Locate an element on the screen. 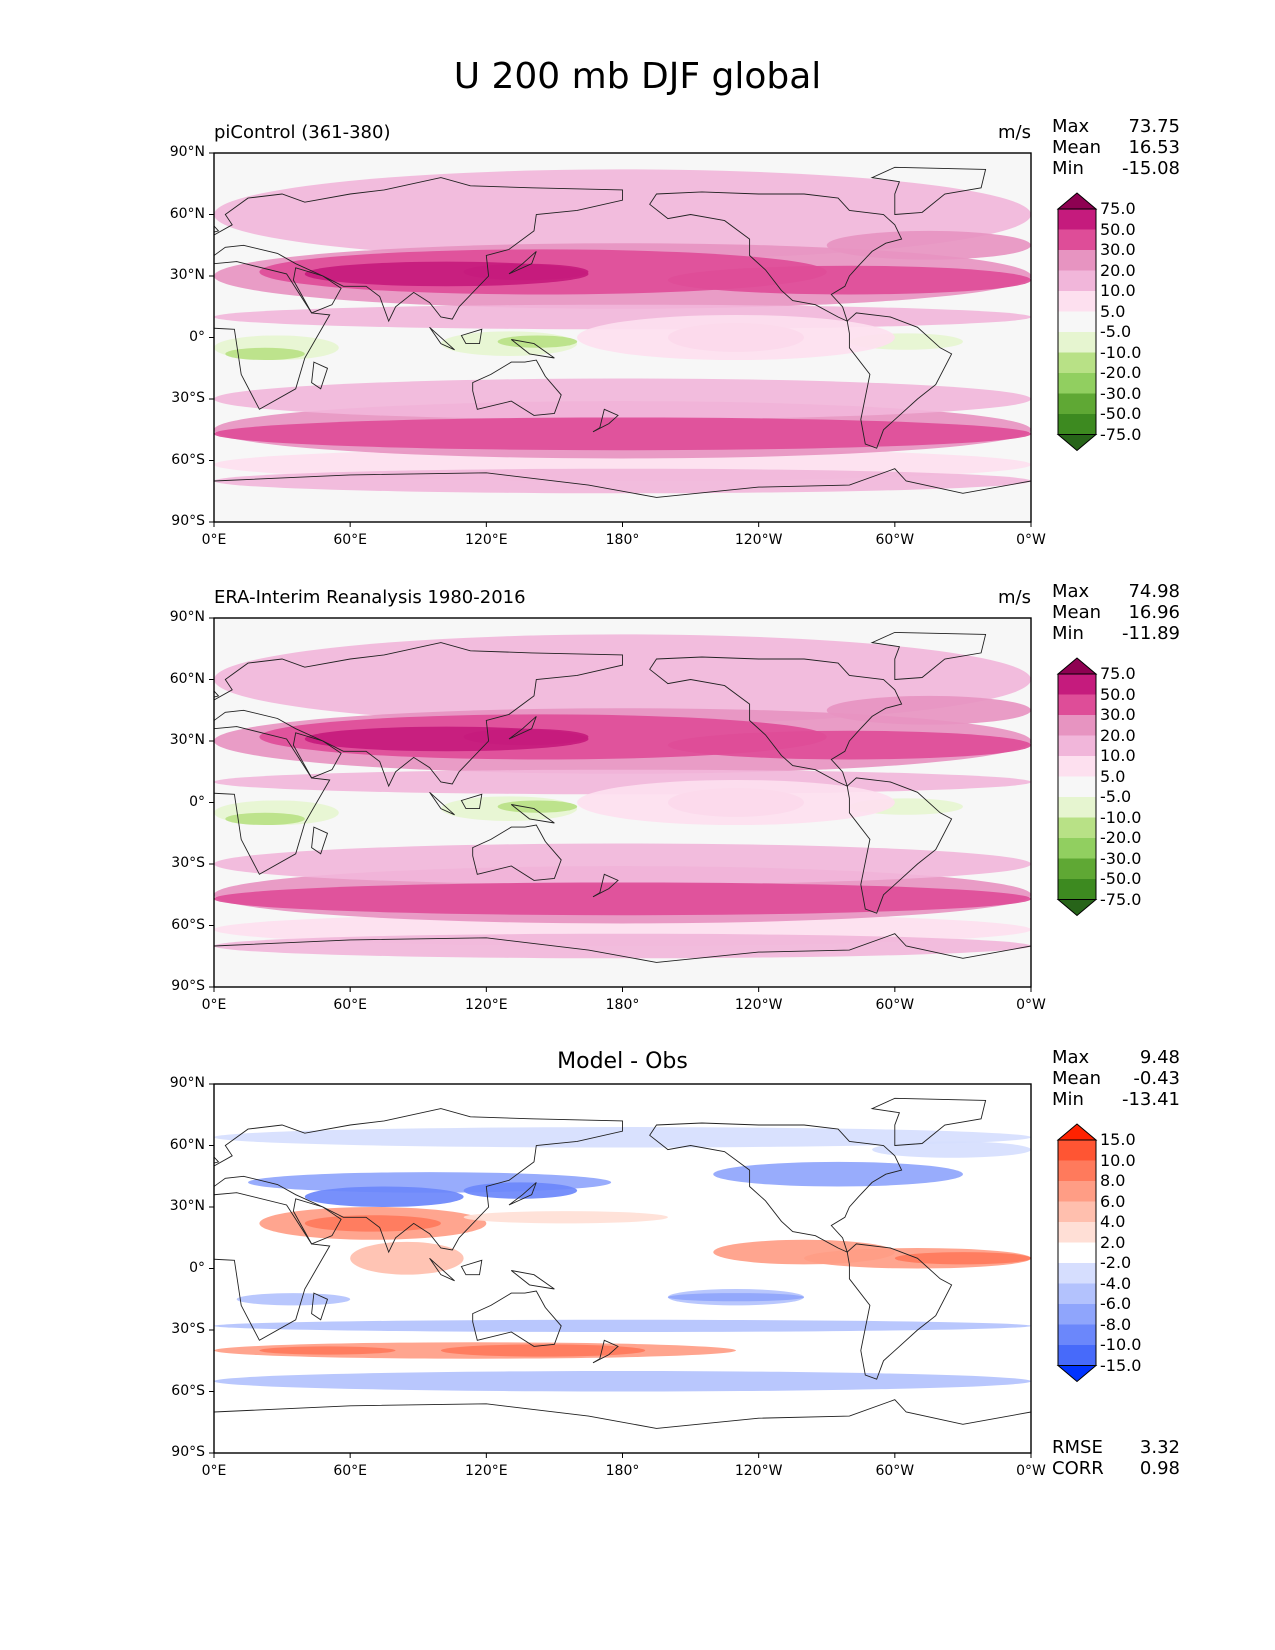  stat-row: Mean 16.53 is located at coordinates (1116, 147).